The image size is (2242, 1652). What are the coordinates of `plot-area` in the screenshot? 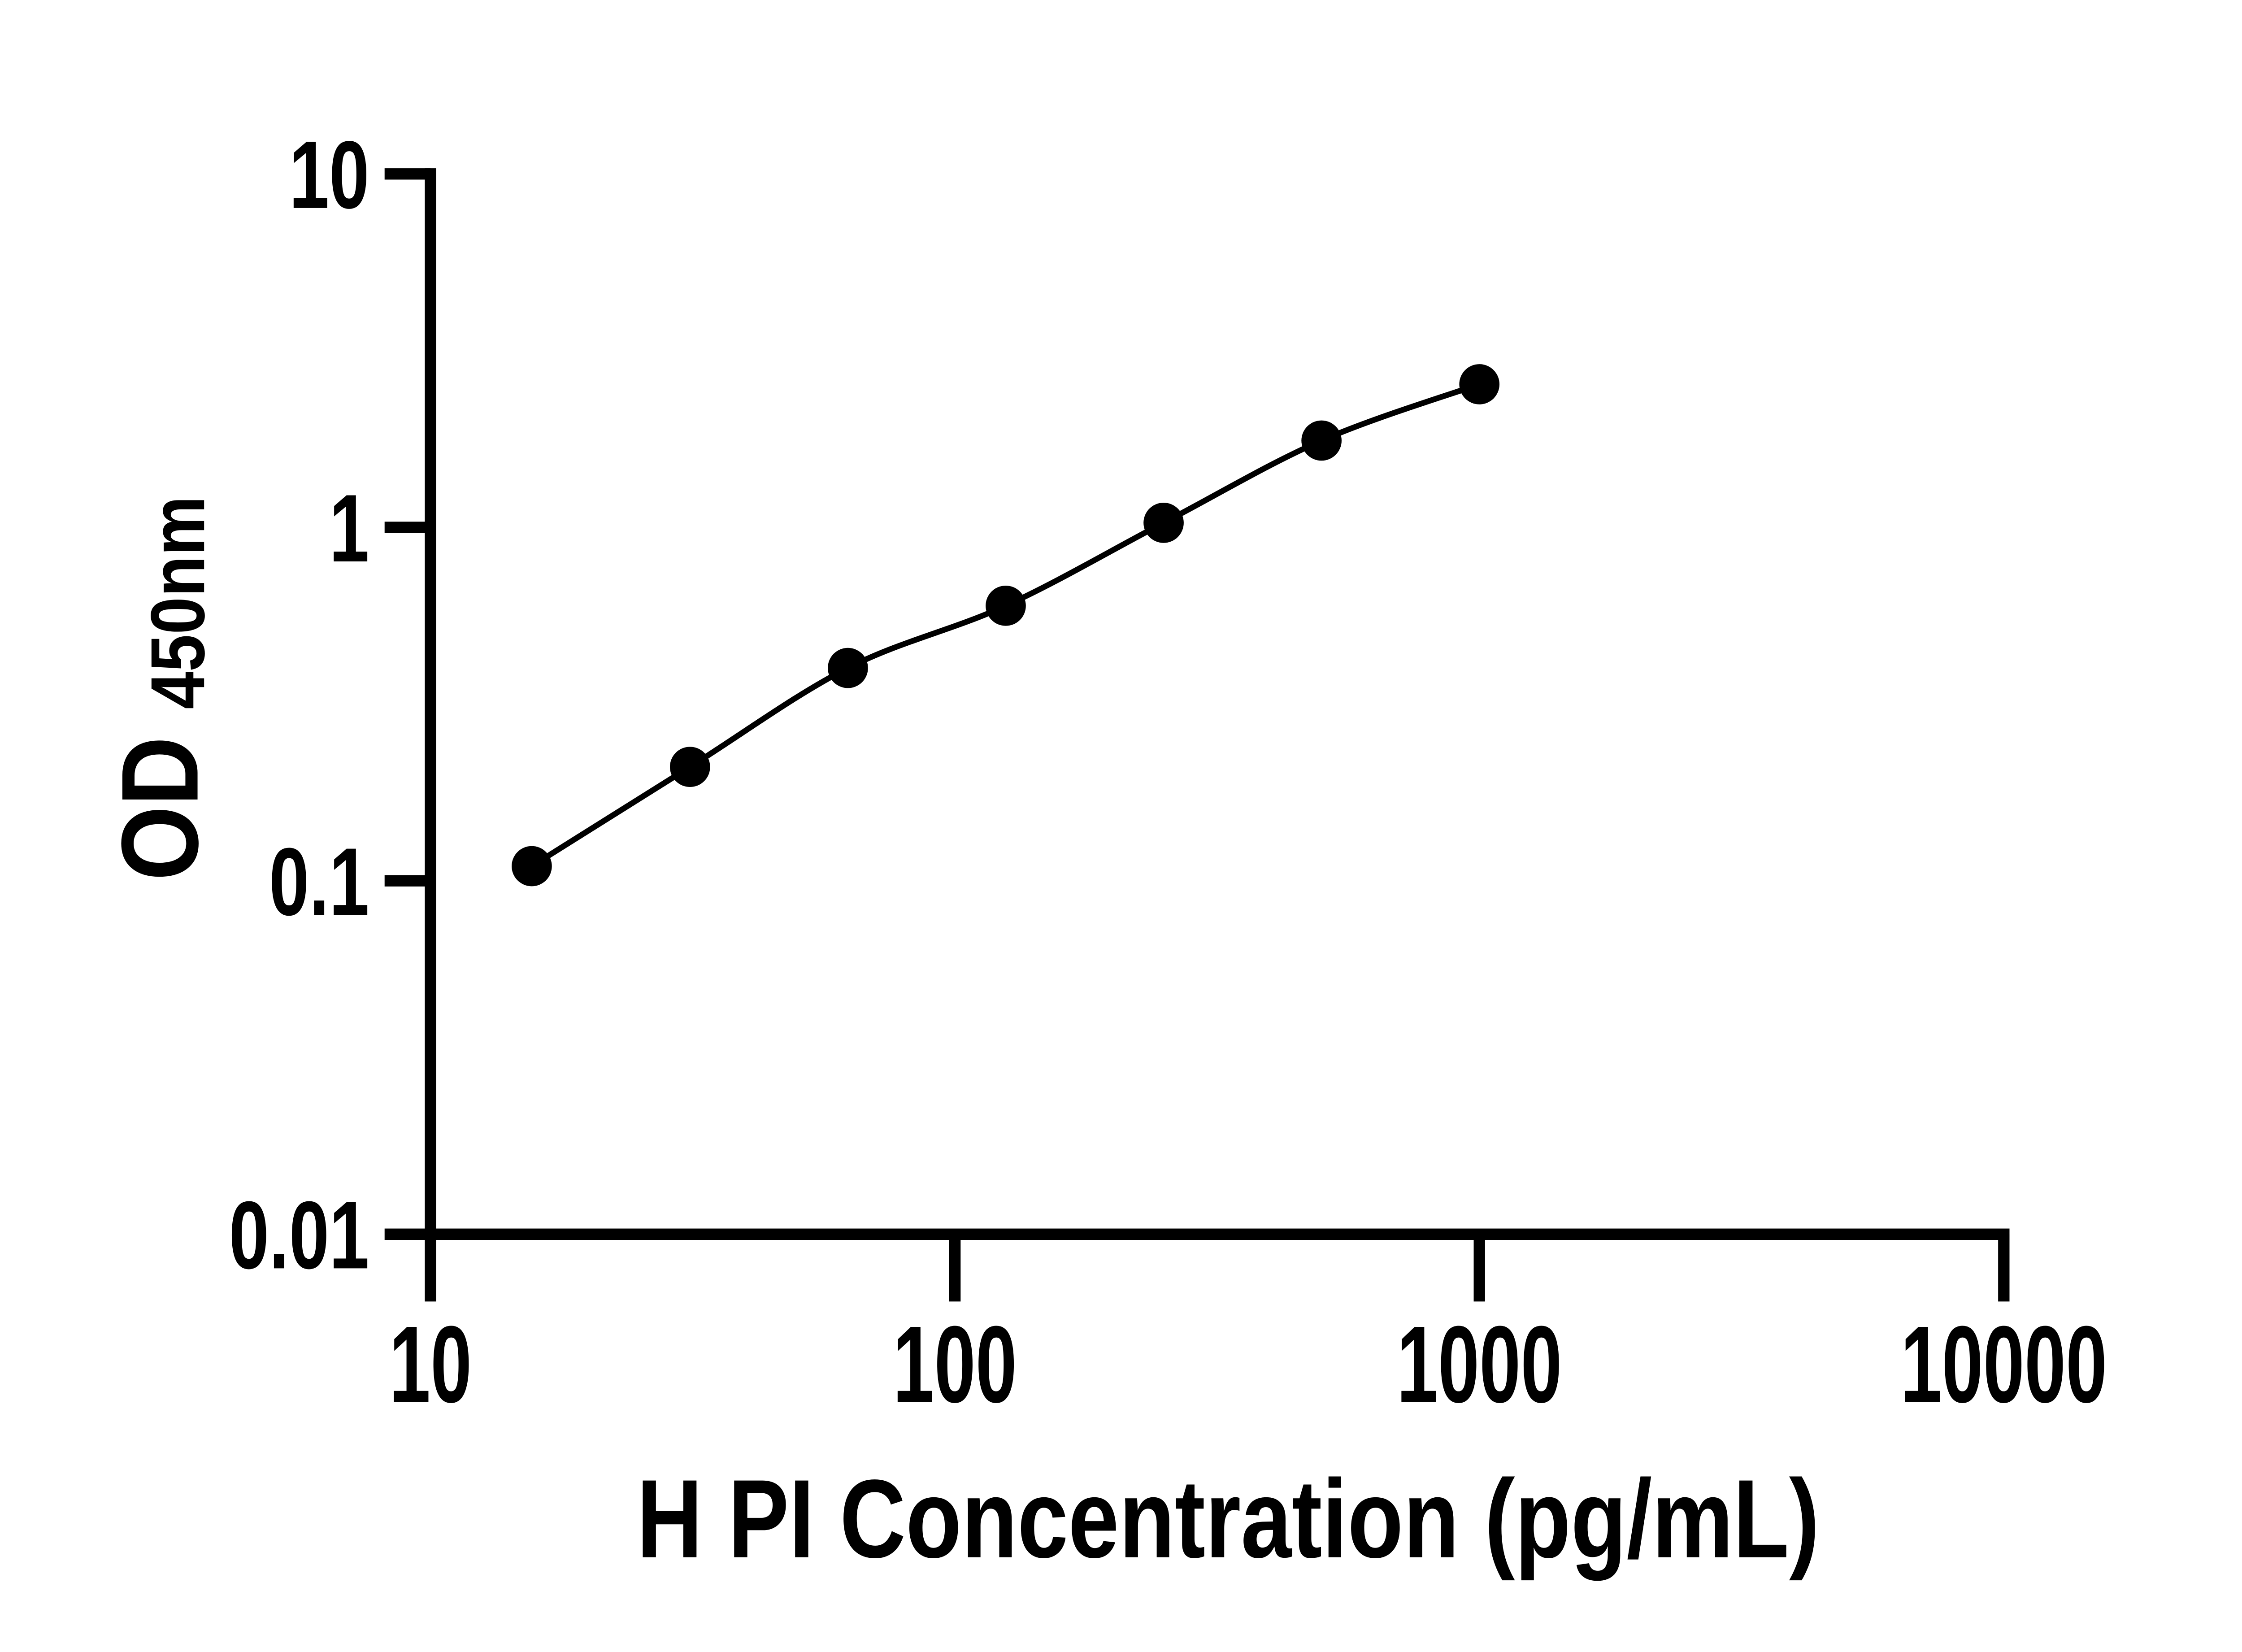 It's located at (1006, 625).